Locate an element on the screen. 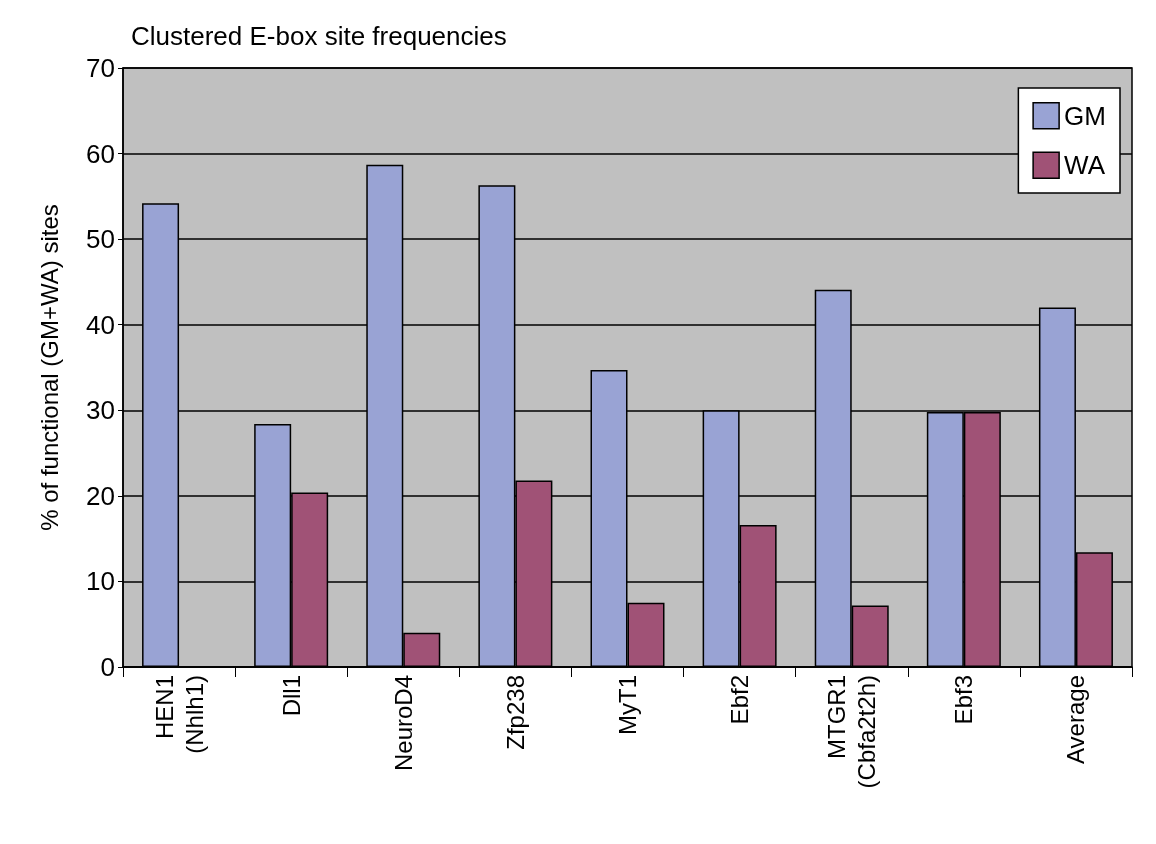  x-tick-label: MyT1 is located at coordinates (627, 705).